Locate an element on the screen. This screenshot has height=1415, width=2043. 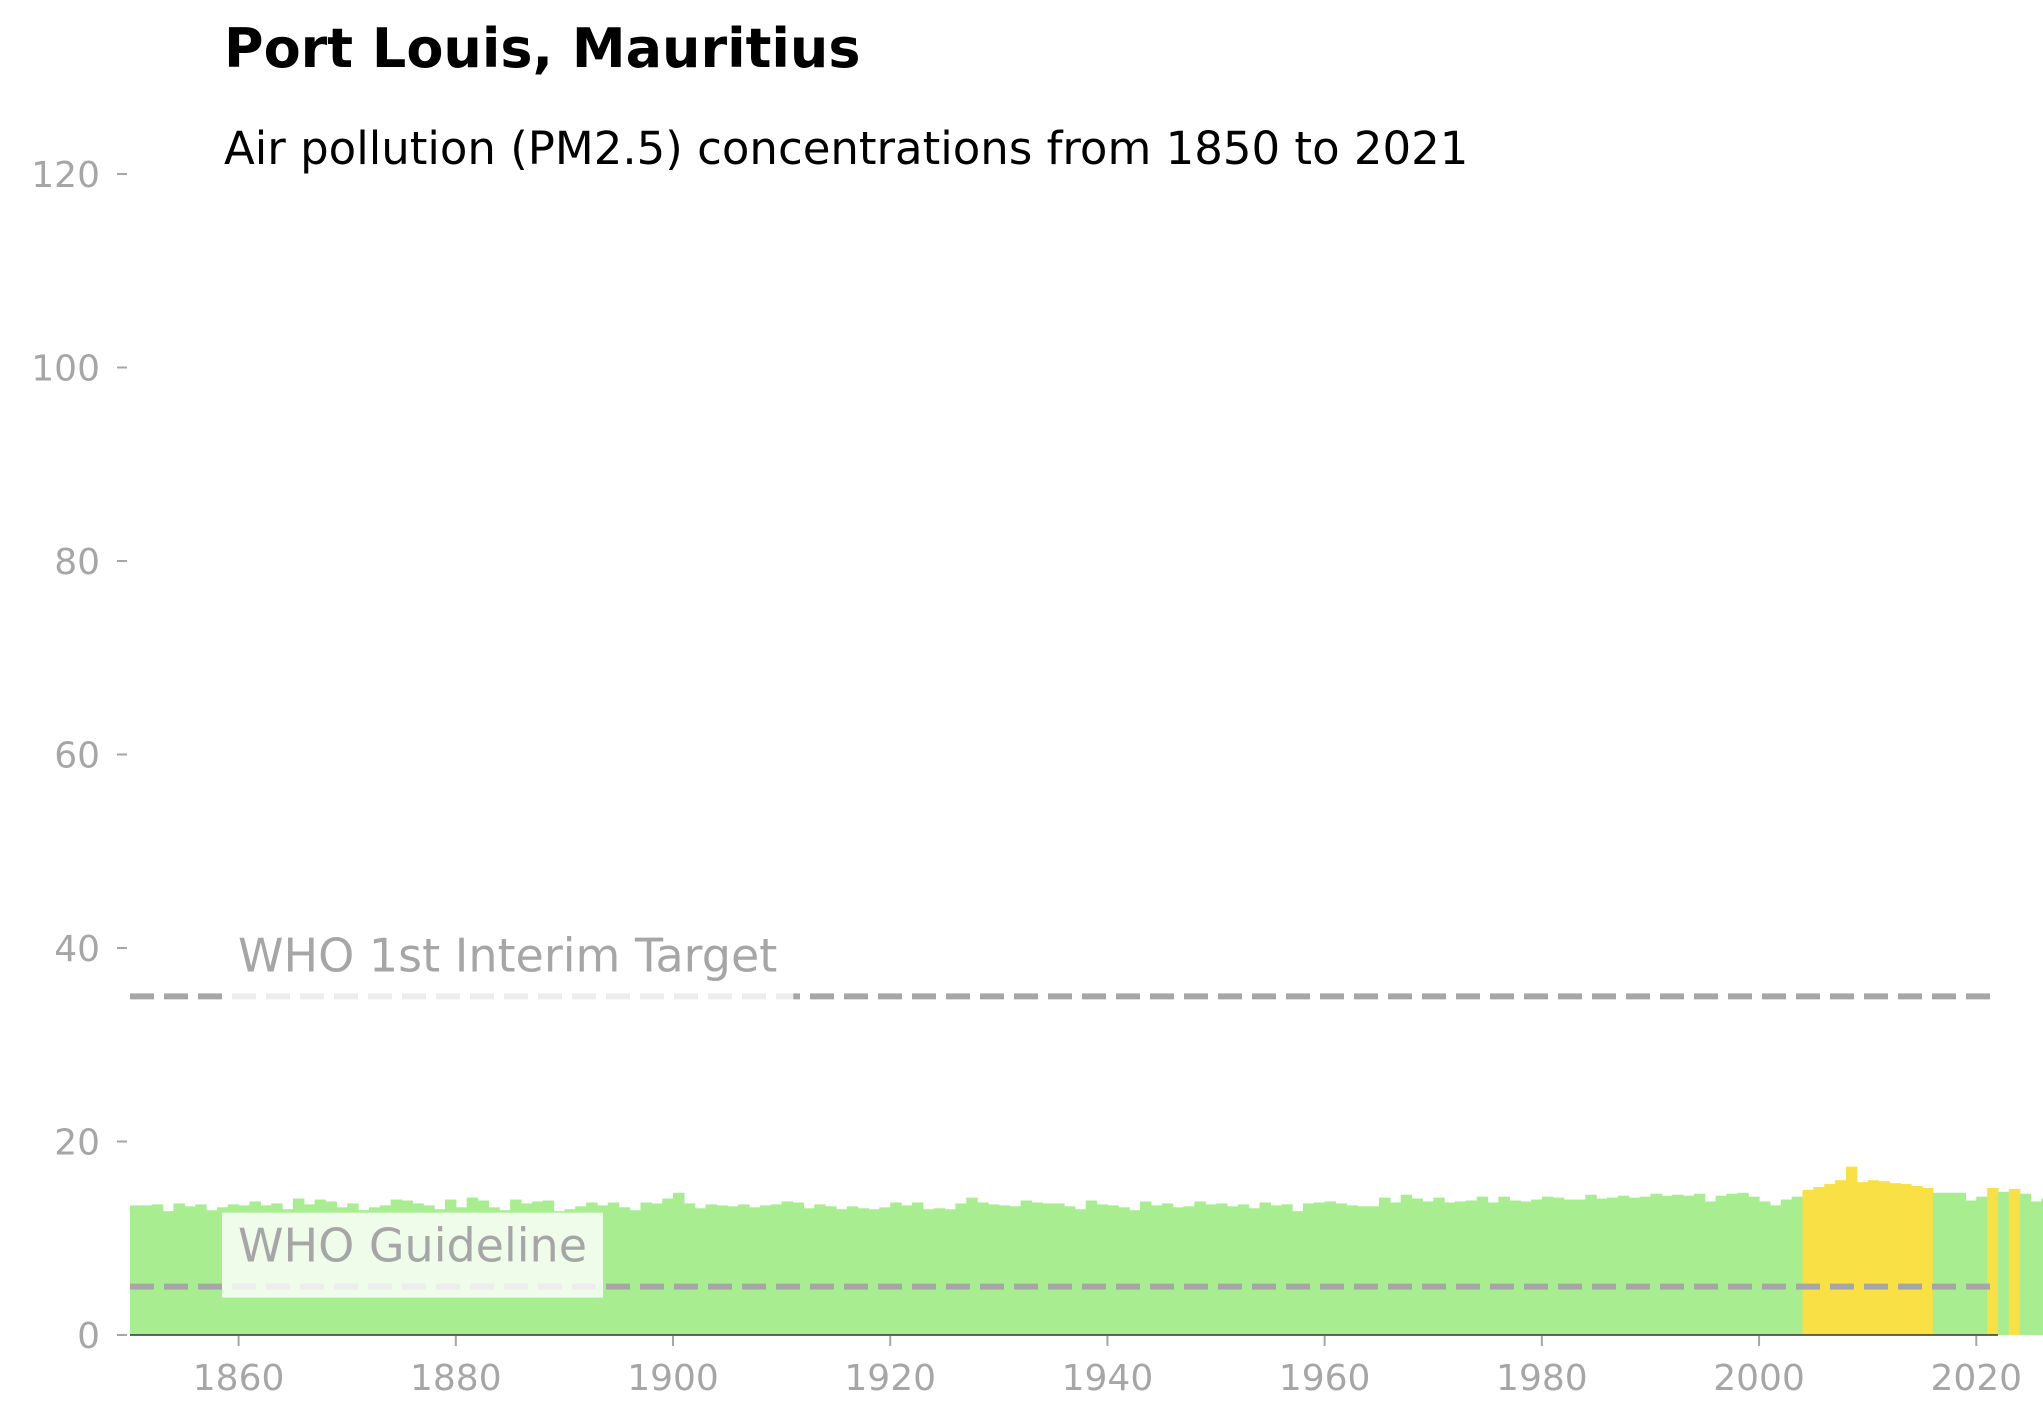
bar-1983 is located at coordinates (1580, 1267).